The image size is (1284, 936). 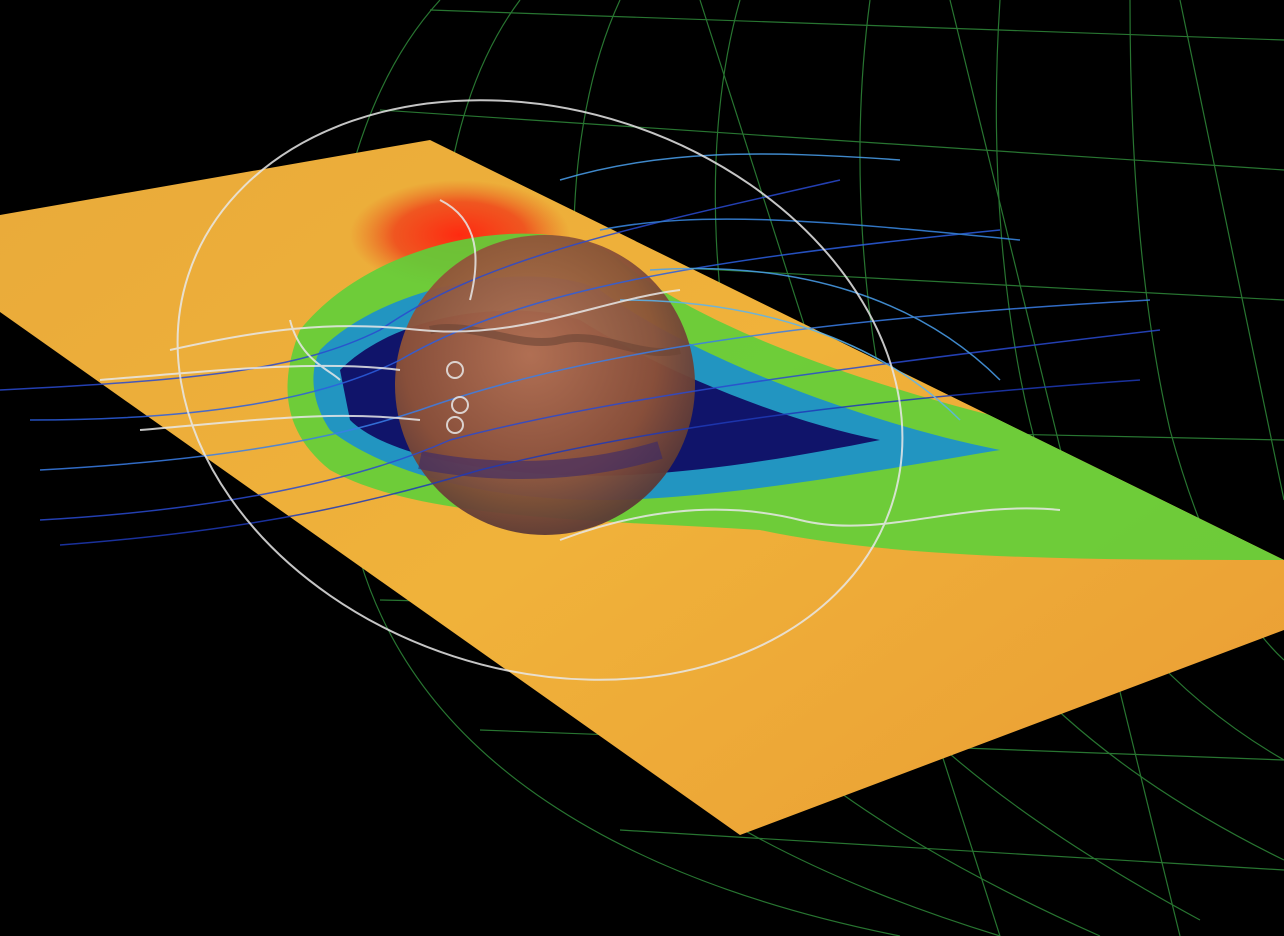 I want to click on mars, so click(x=545, y=385).